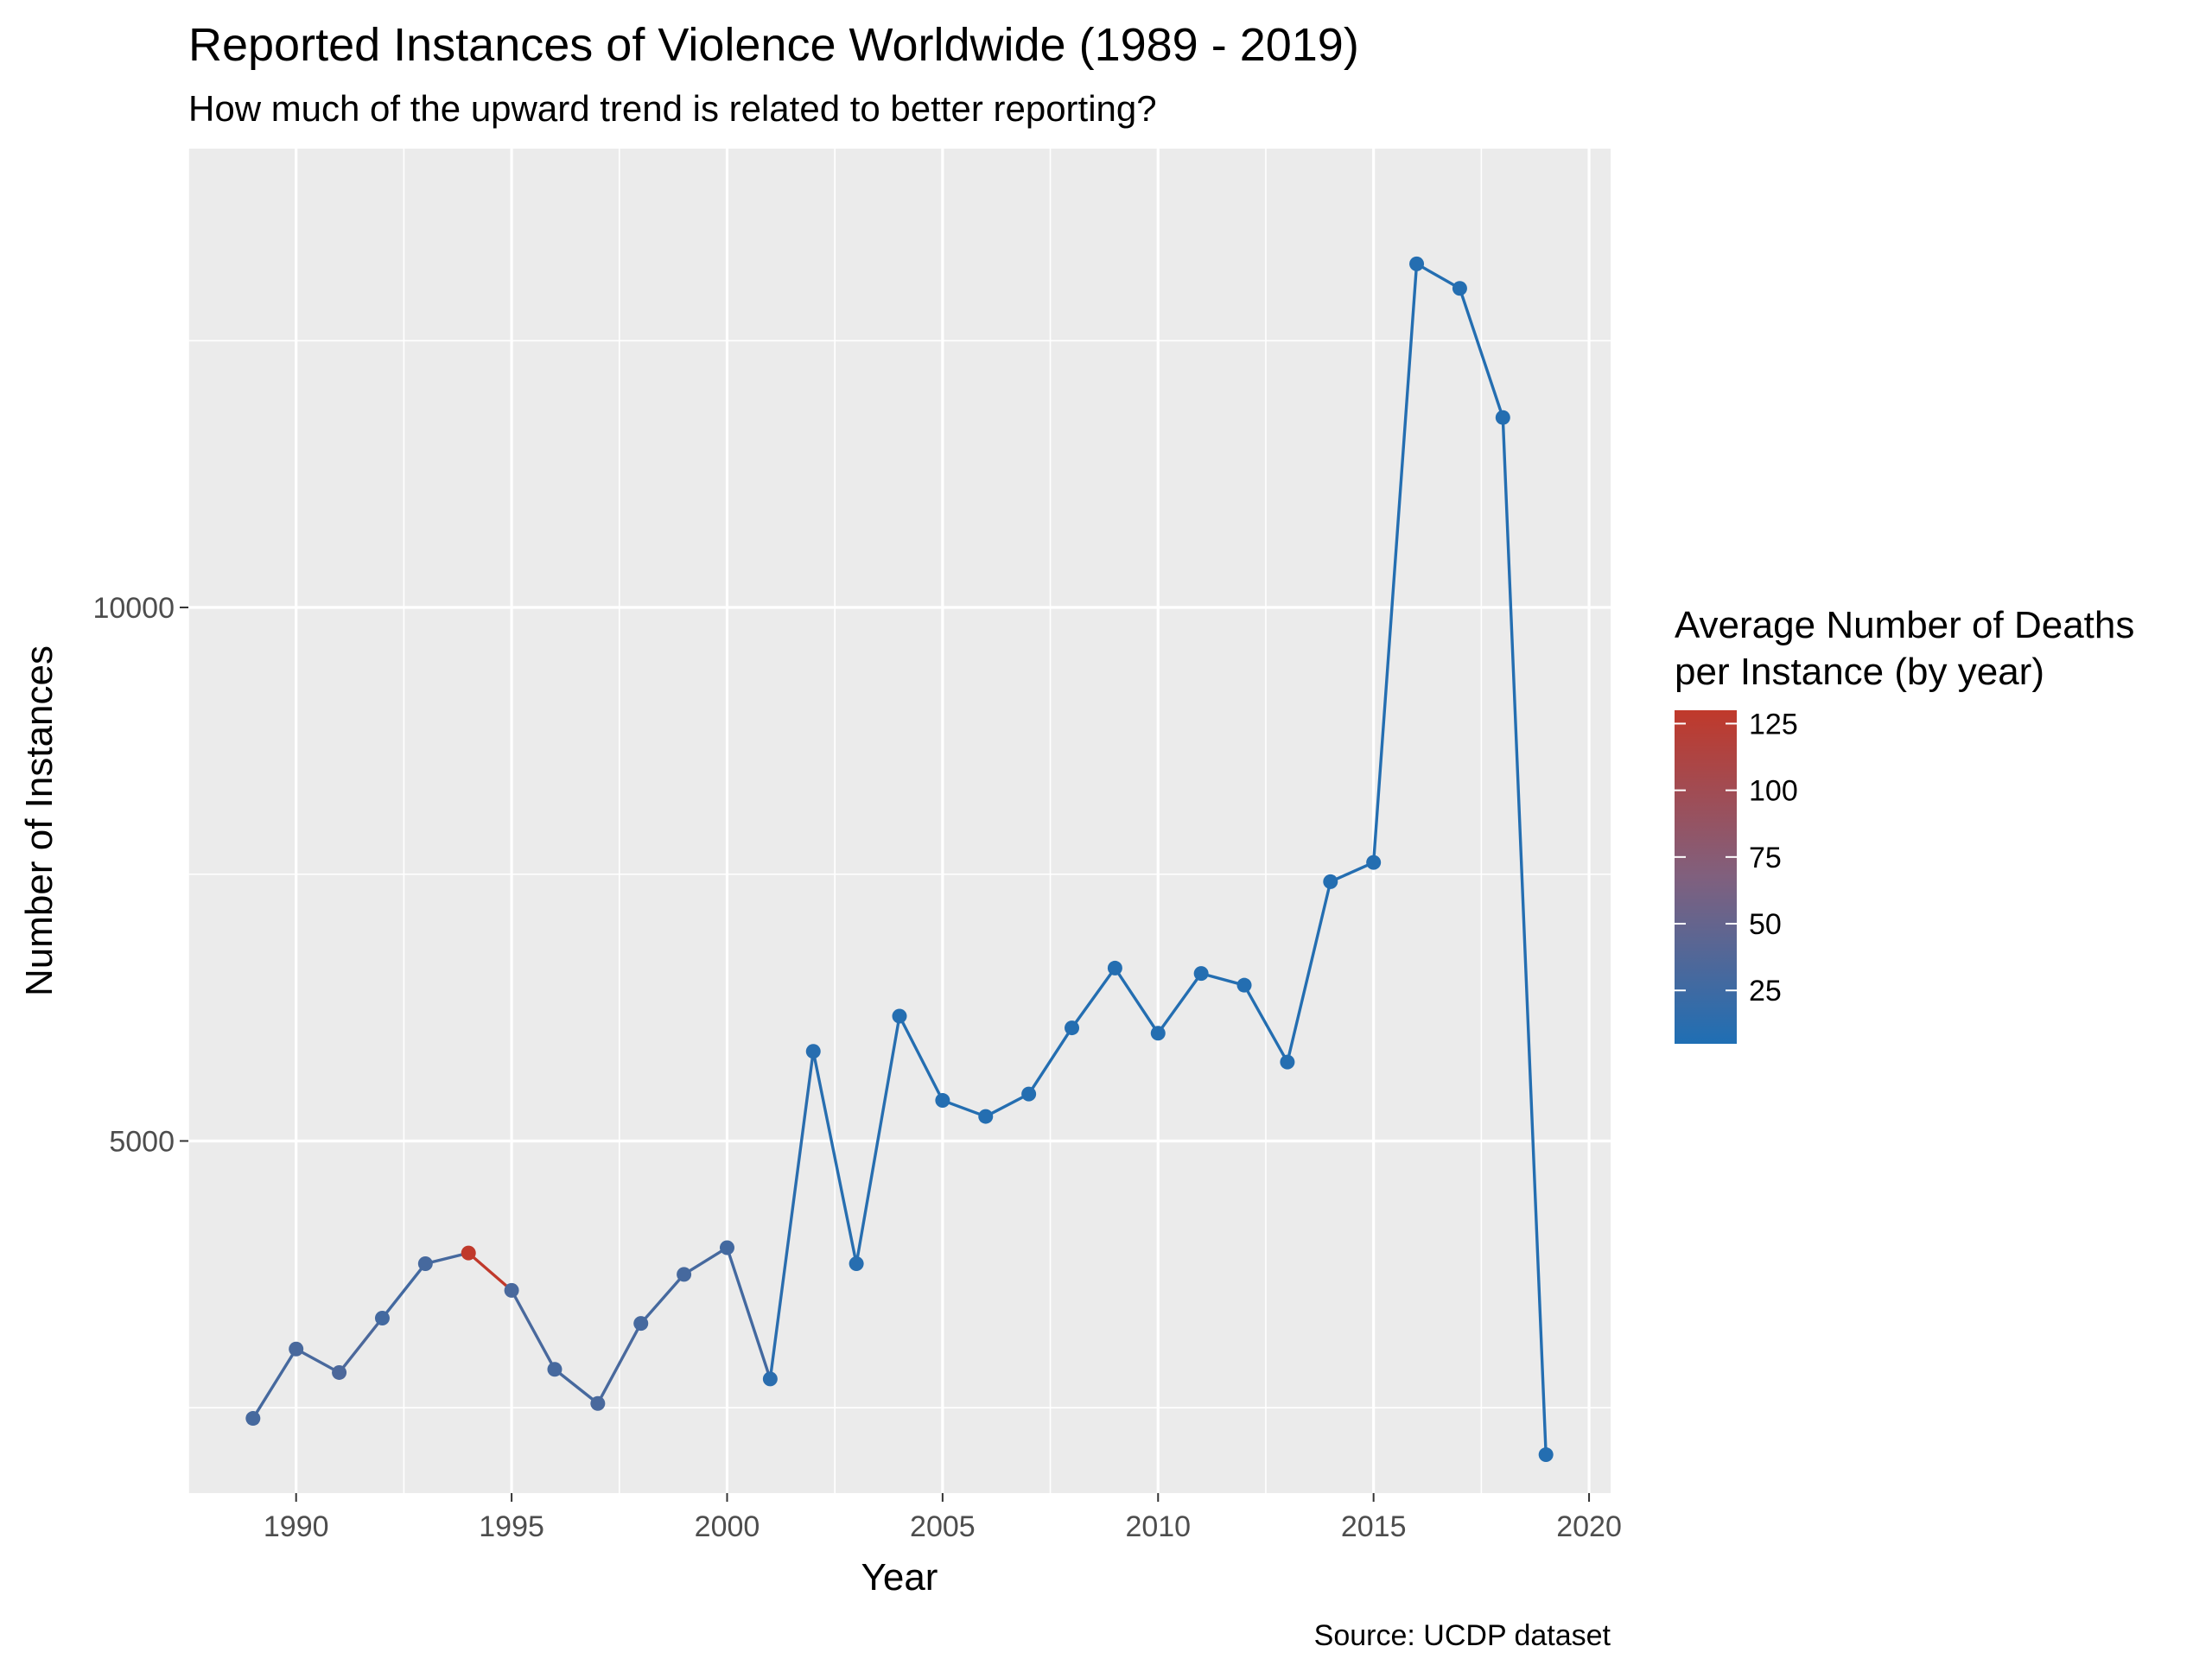 Image resolution: width=2212 pixels, height=1659 pixels. What do you see at coordinates (142, 1141) in the screenshot?
I see `y-tick-label: 5000` at bounding box center [142, 1141].